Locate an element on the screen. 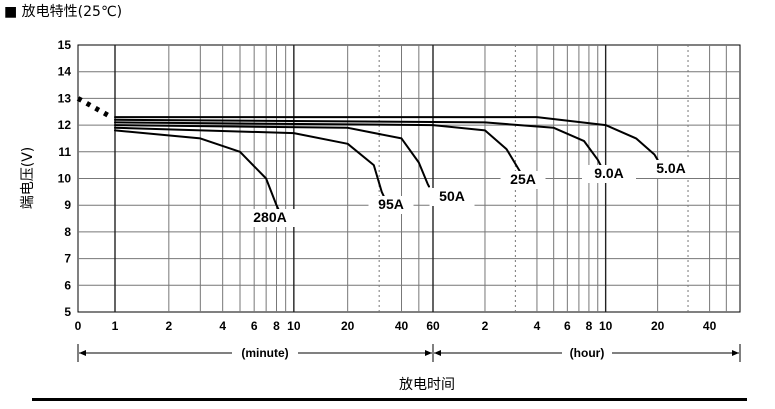  x-tick-label-minute: 60 is located at coordinates (433, 326).